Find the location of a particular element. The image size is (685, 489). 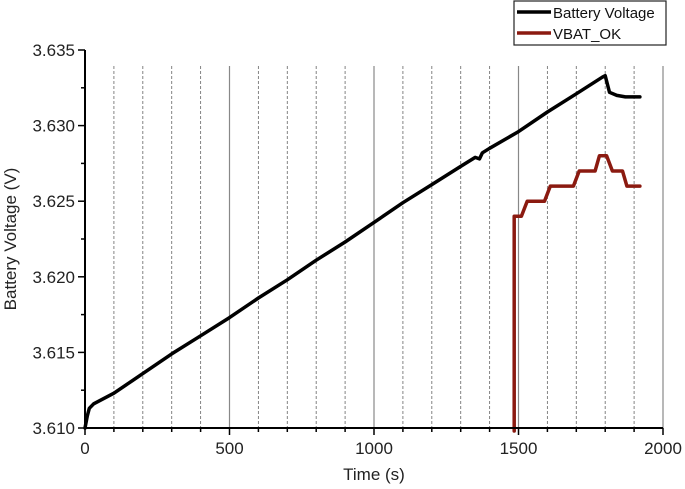

y-axis-title: Battery Voltage (V) is located at coordinates (10, 239).